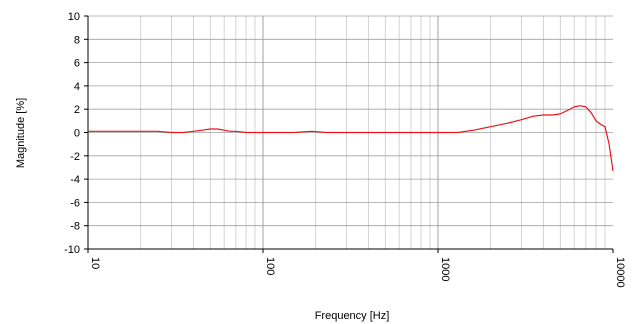 Image resolution: width=633 pixels, height=324 pixels. I want to click on y-axis-title: Magnitude [%], so click(21, 133).